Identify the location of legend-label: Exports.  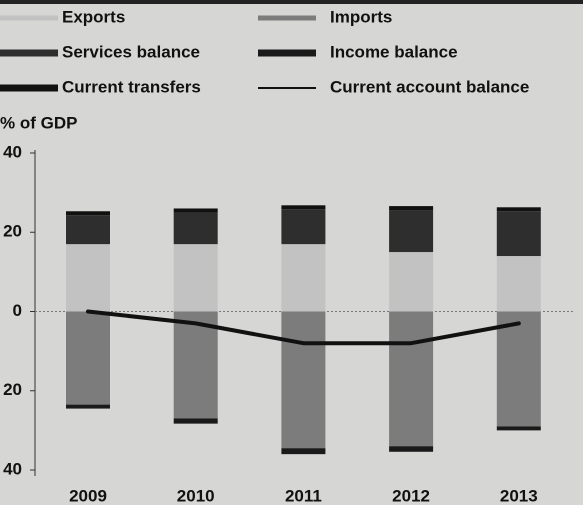
(93, 16).